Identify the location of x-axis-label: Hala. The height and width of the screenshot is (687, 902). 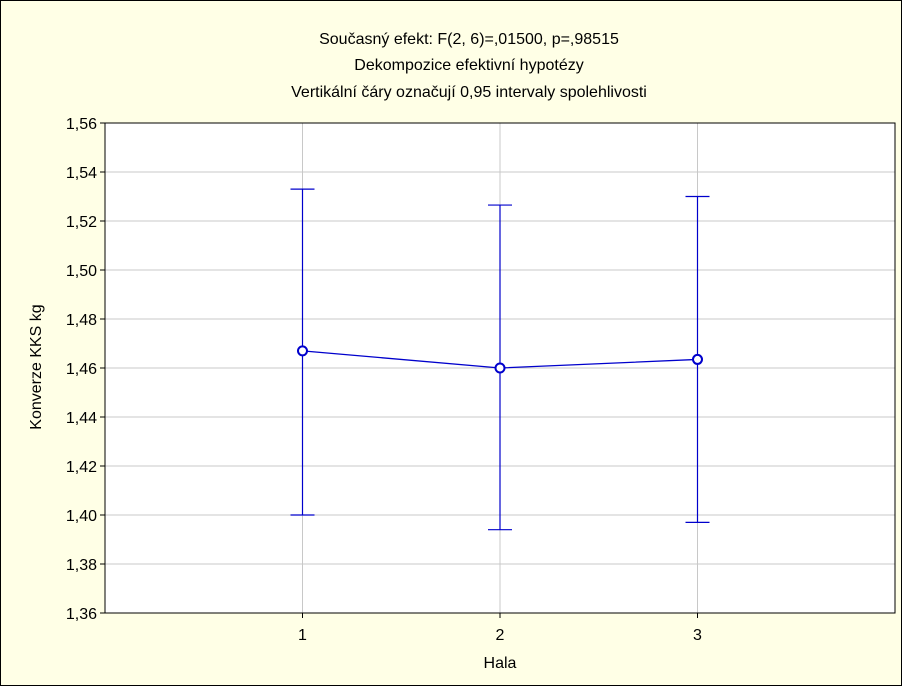
(500, 663).